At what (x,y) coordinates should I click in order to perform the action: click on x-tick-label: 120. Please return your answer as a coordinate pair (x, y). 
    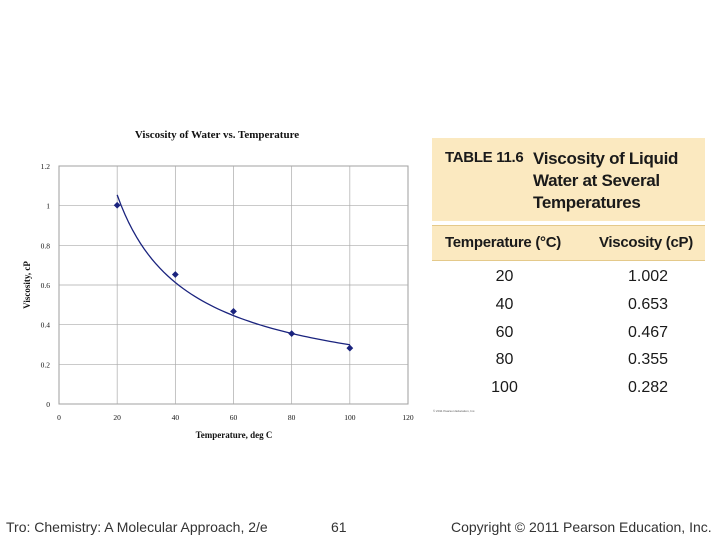
    Looking at the image, I should click on (408, 417).